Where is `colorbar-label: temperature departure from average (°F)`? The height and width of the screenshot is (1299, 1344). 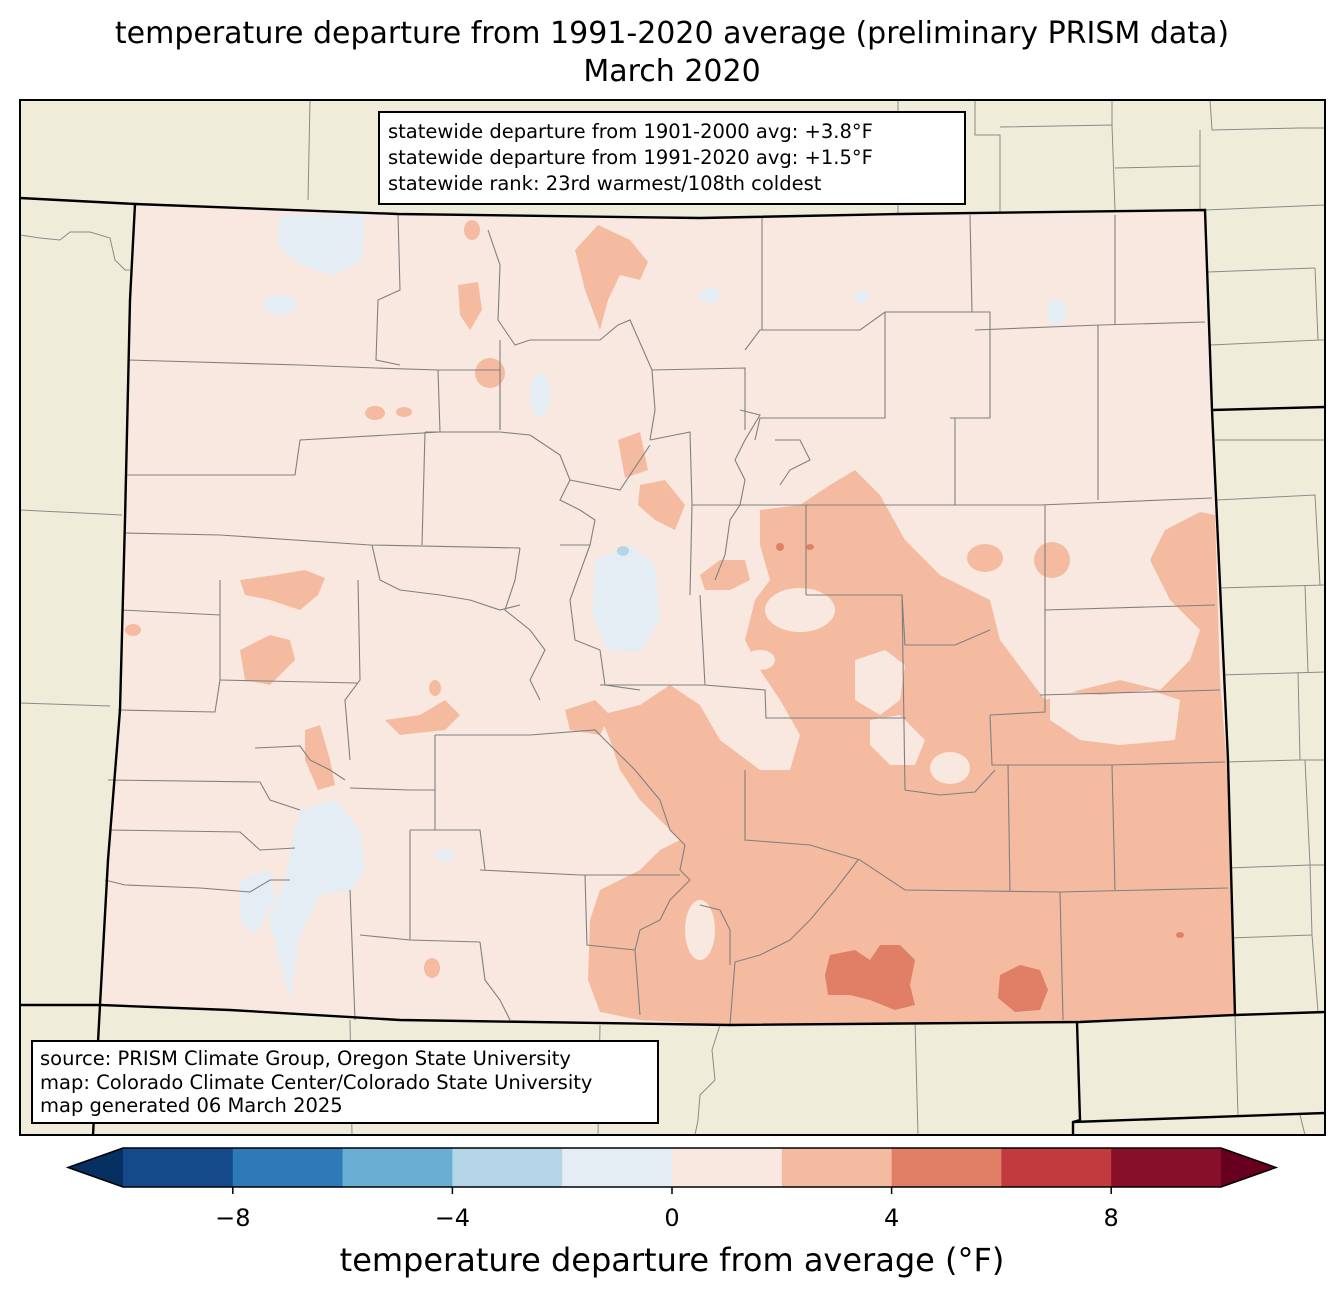
colorbar-label: temperature departure from average (°F) is located at coordinates (672, 1260).